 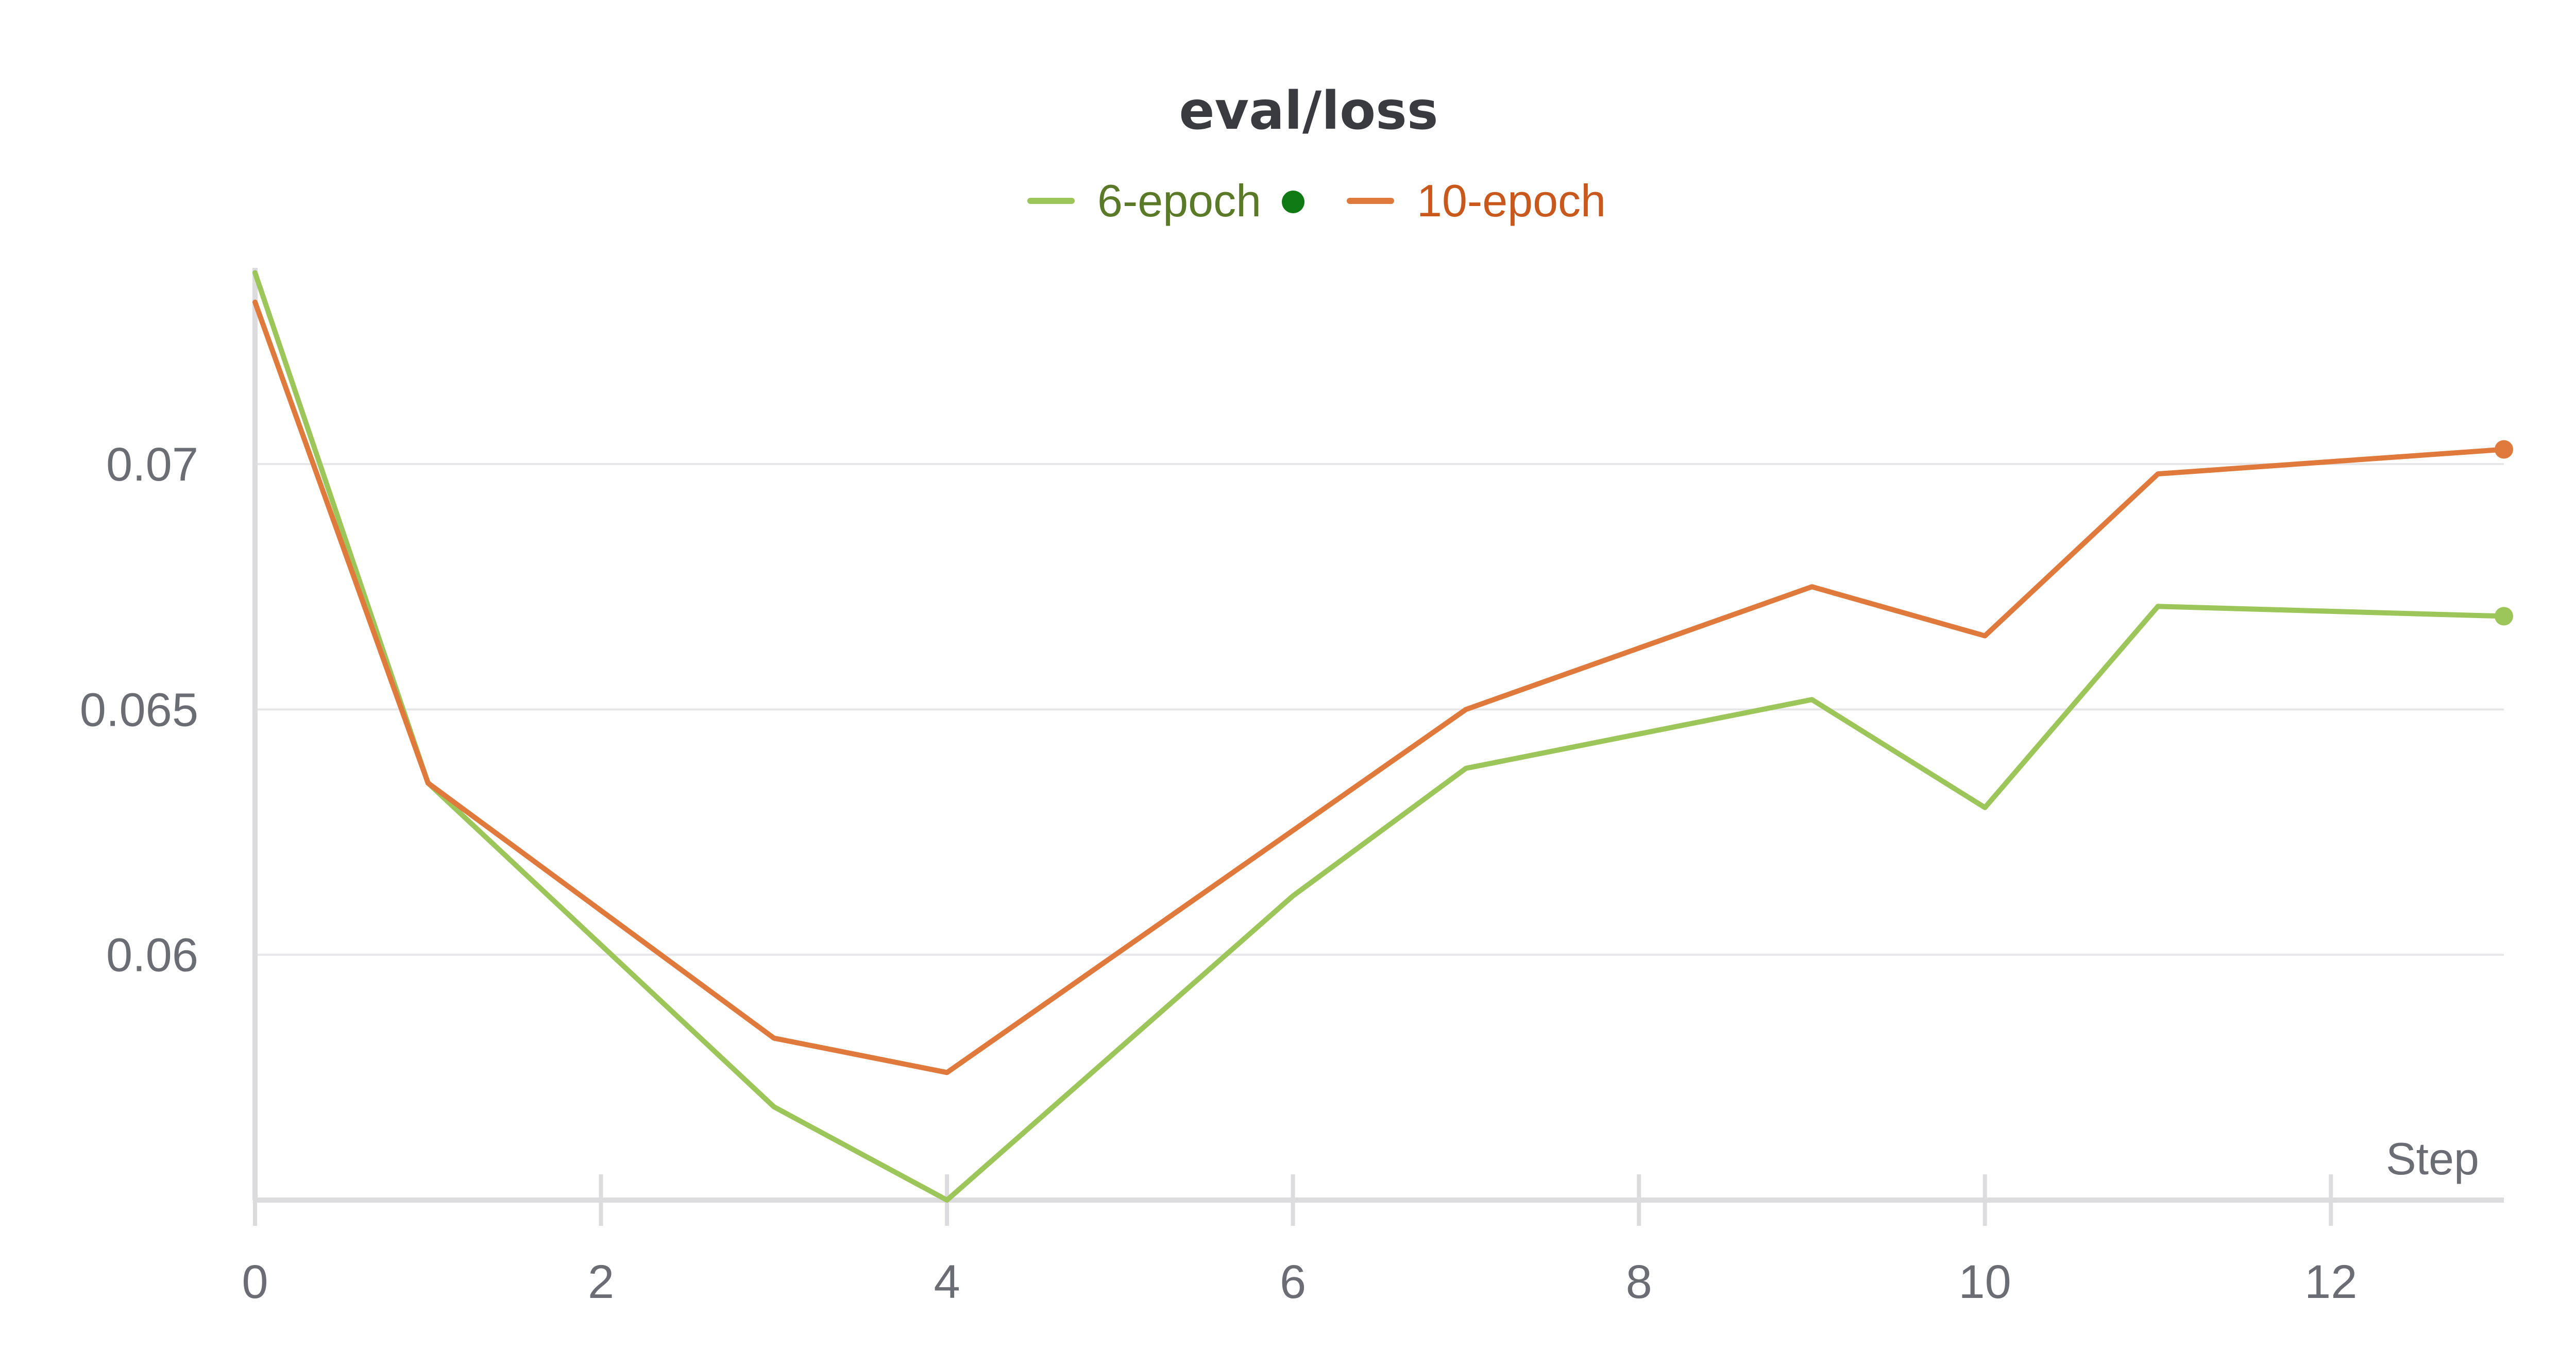 What do you see at coordinates (2504, 449) in the screenshot?
I see `series-endpoint-10-epoch` at bounding box center [2504, 449].